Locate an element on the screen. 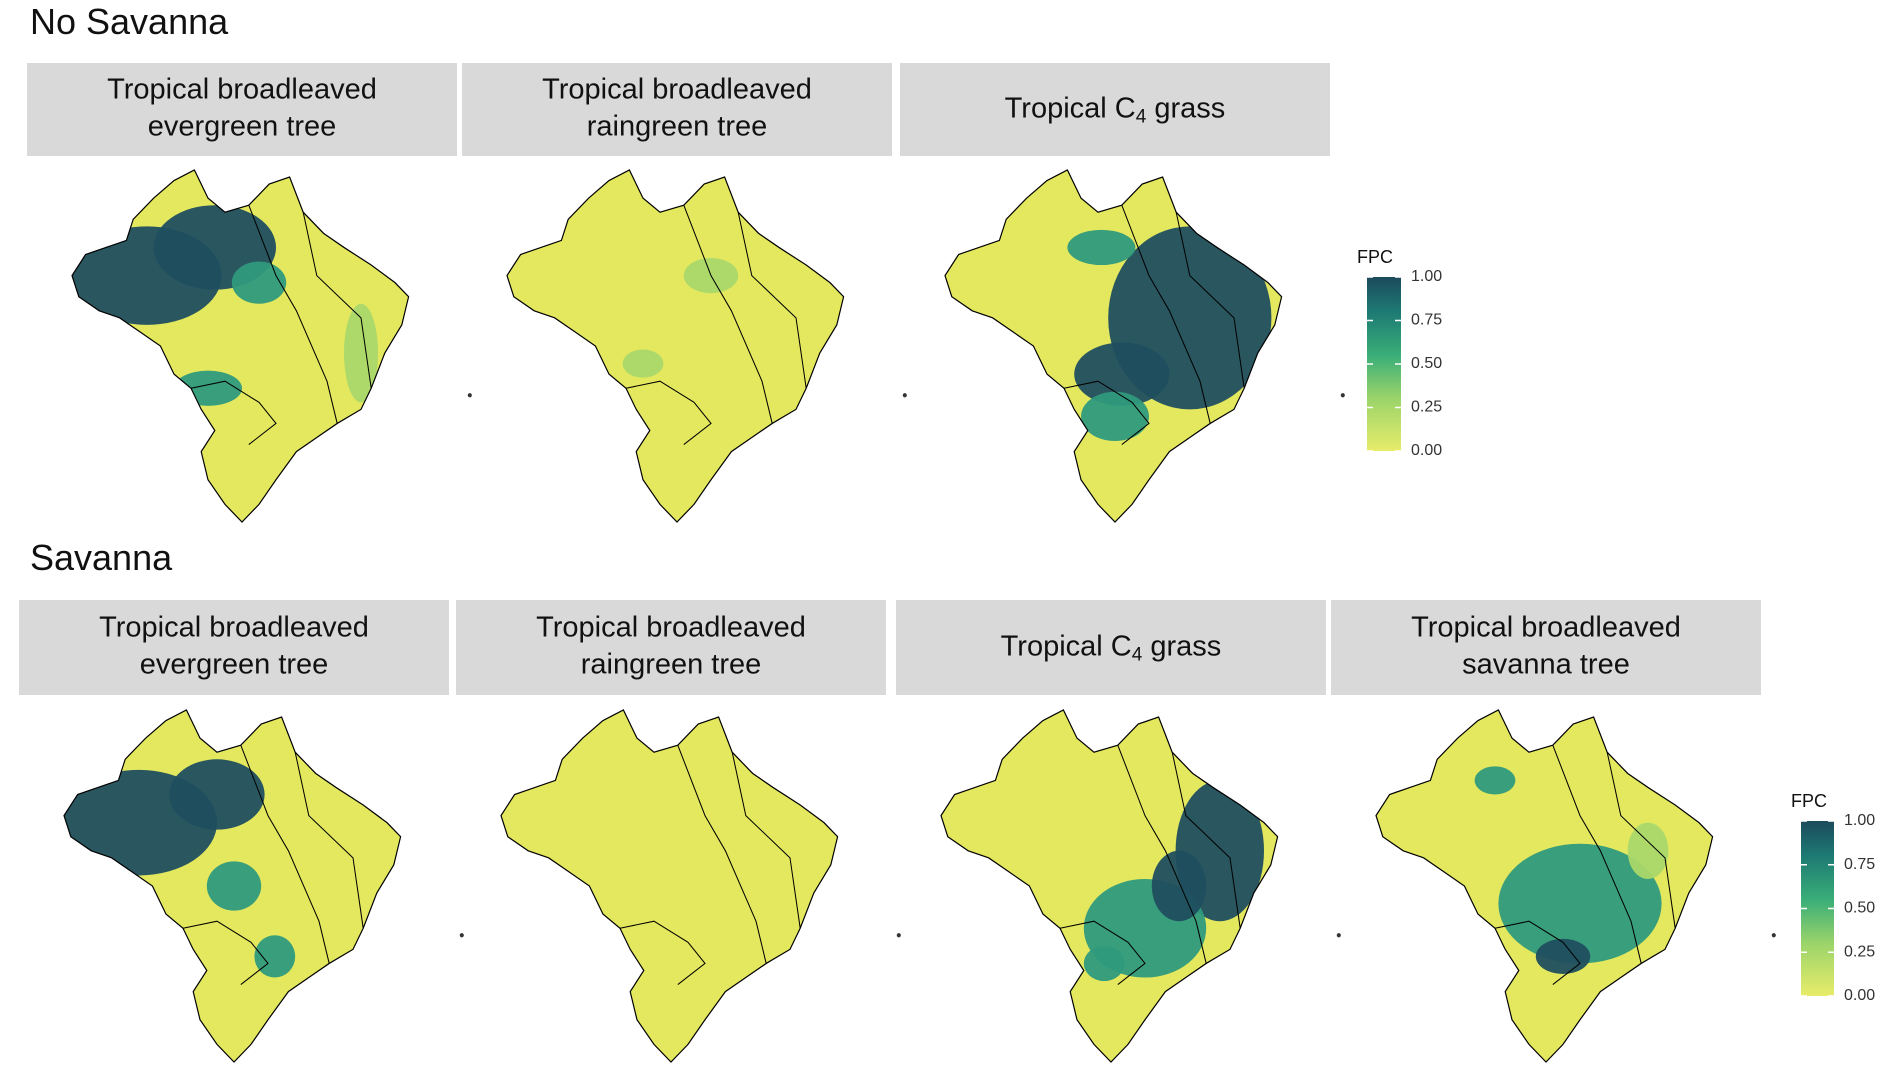  panel-label: savanna tree is located at coordinates (1546, 665).